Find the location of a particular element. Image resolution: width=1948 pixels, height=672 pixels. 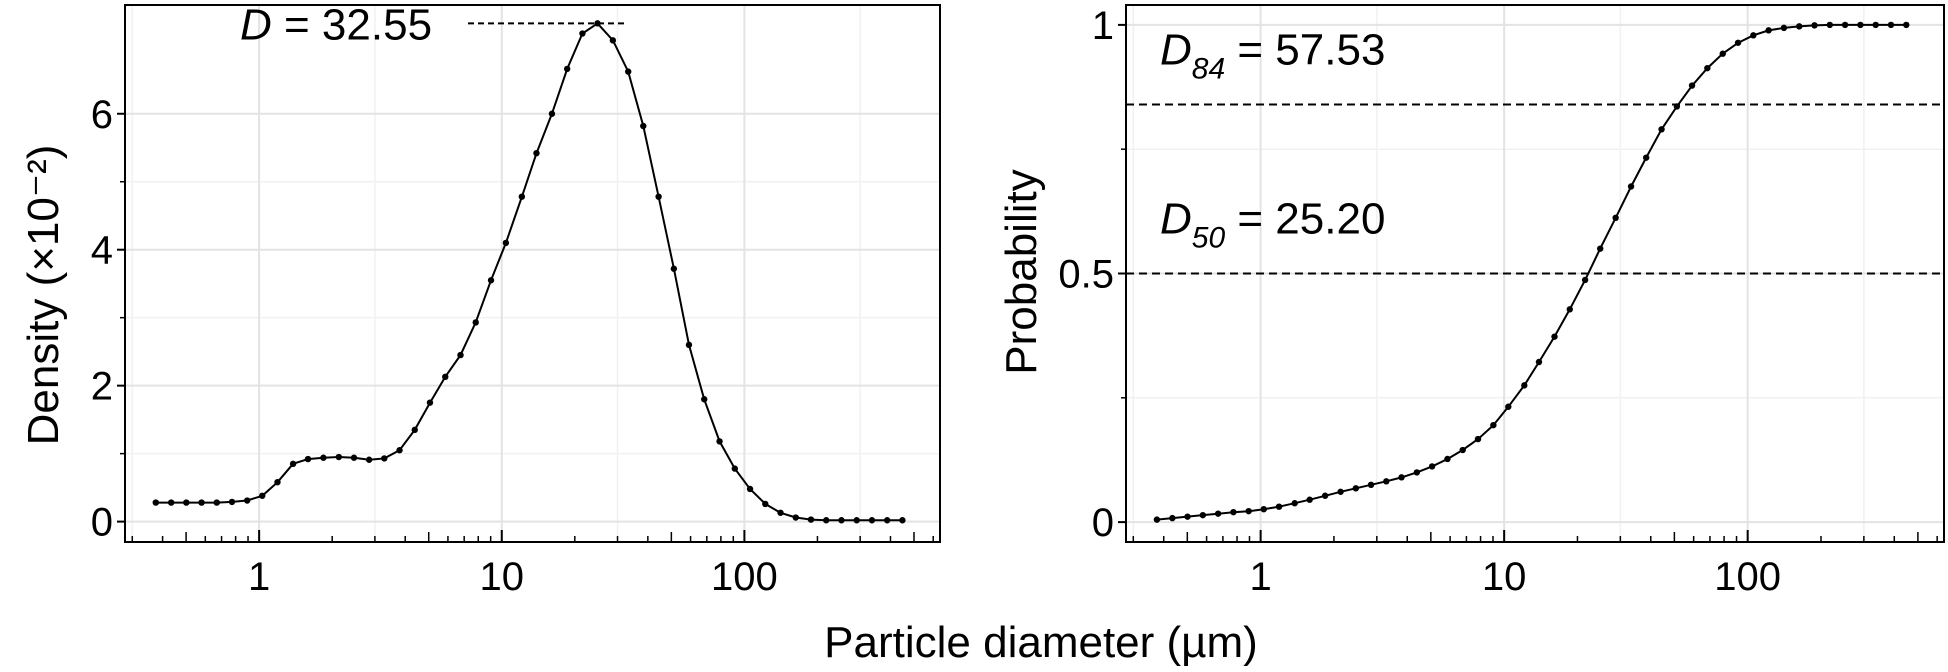

density-x-tick-label: 1 is located at coordinates (259, 577).